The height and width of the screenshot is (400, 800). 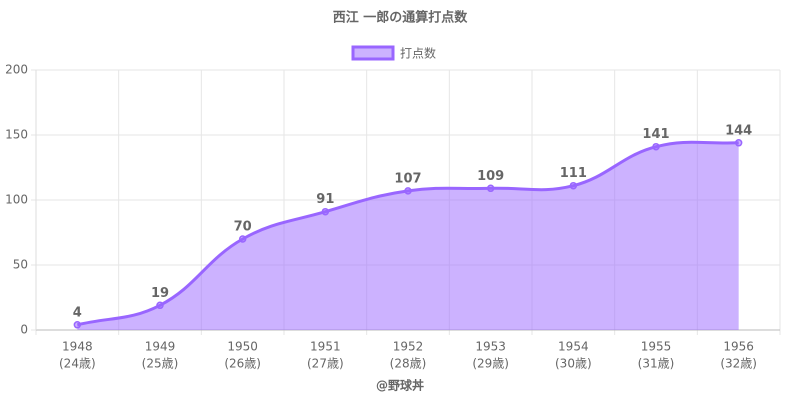 I want to click on data-label: 141, so click(x=655, y=134).